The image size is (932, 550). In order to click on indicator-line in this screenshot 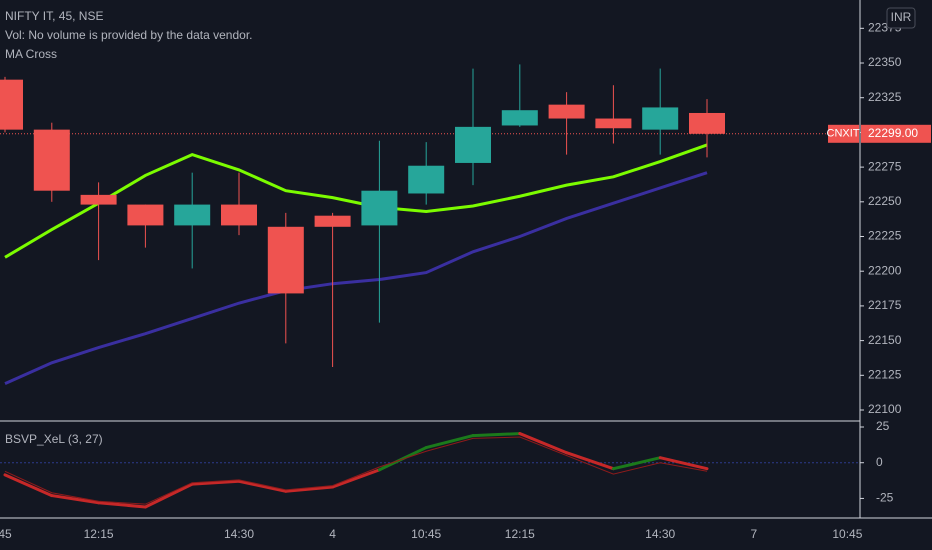, I will do `click(356, 470)`.